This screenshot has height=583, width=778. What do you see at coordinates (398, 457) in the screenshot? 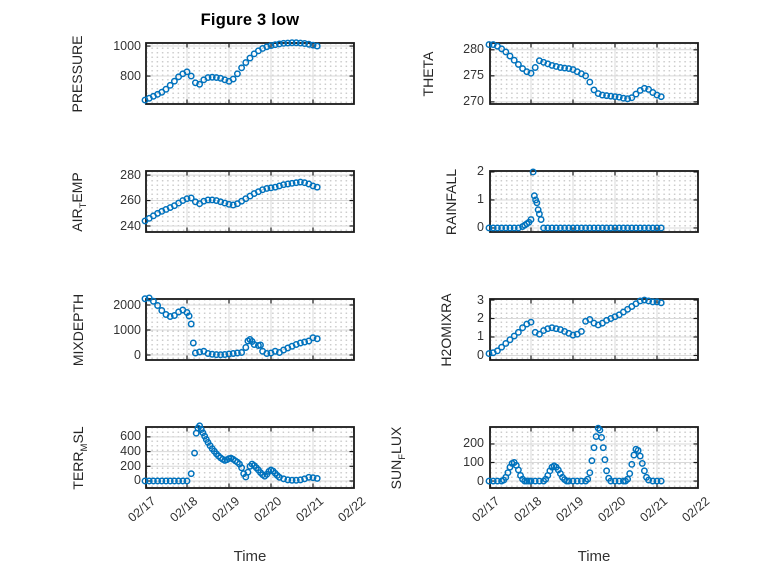
I see `y-axis-label: SUNFLUX` at bounding box center [398, 457].